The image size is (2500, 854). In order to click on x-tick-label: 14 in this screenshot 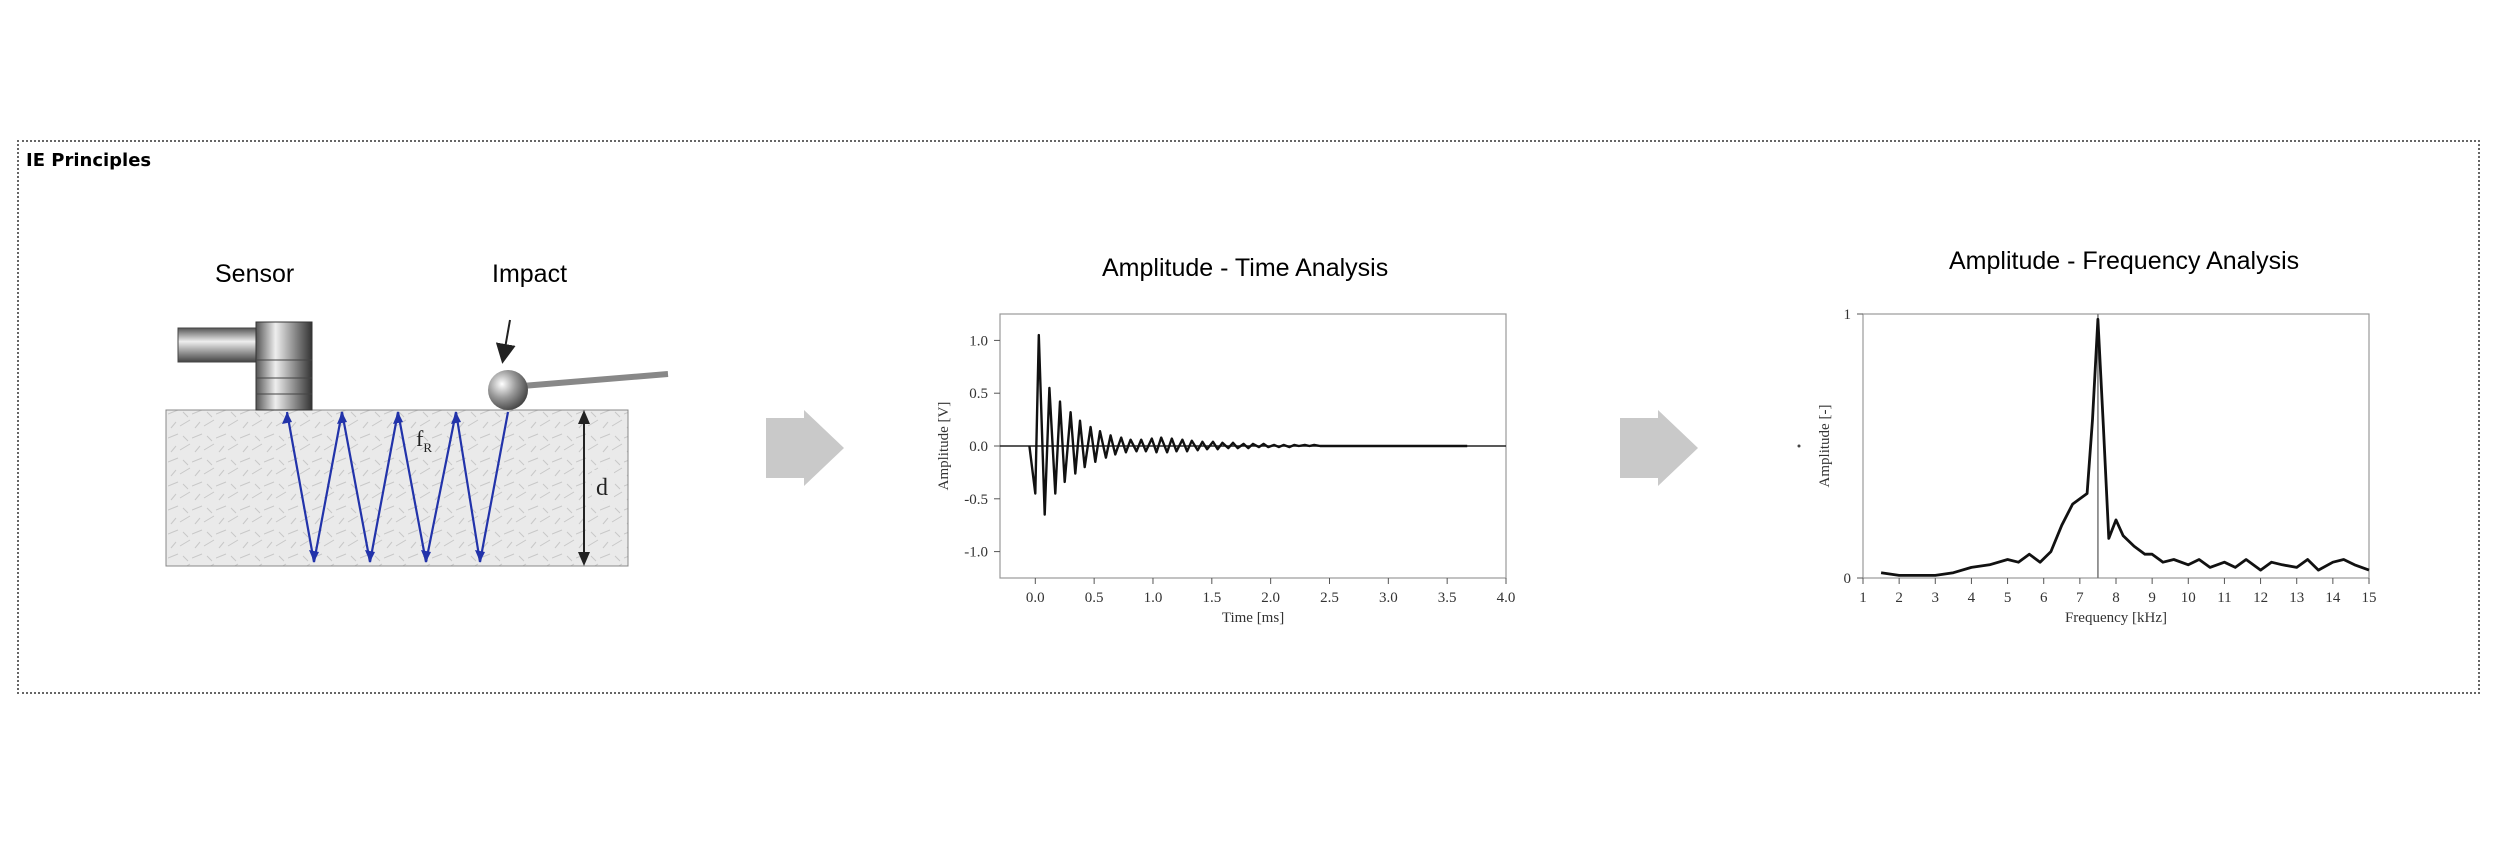, I will do `click(2333, 598)`.